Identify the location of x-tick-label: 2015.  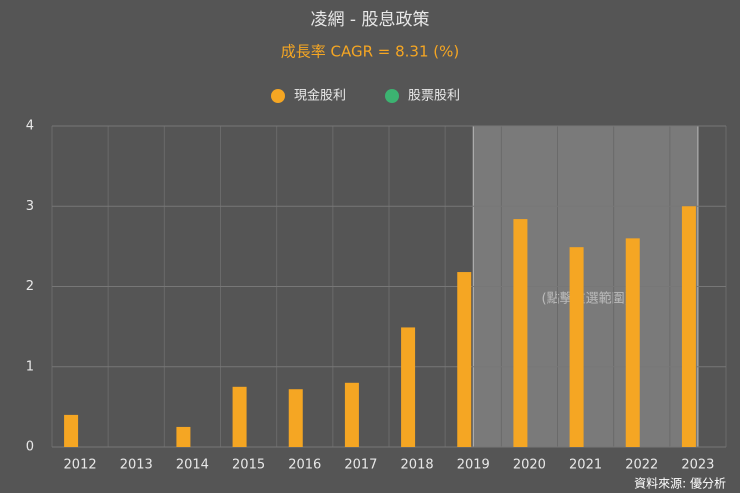
(248, 465).